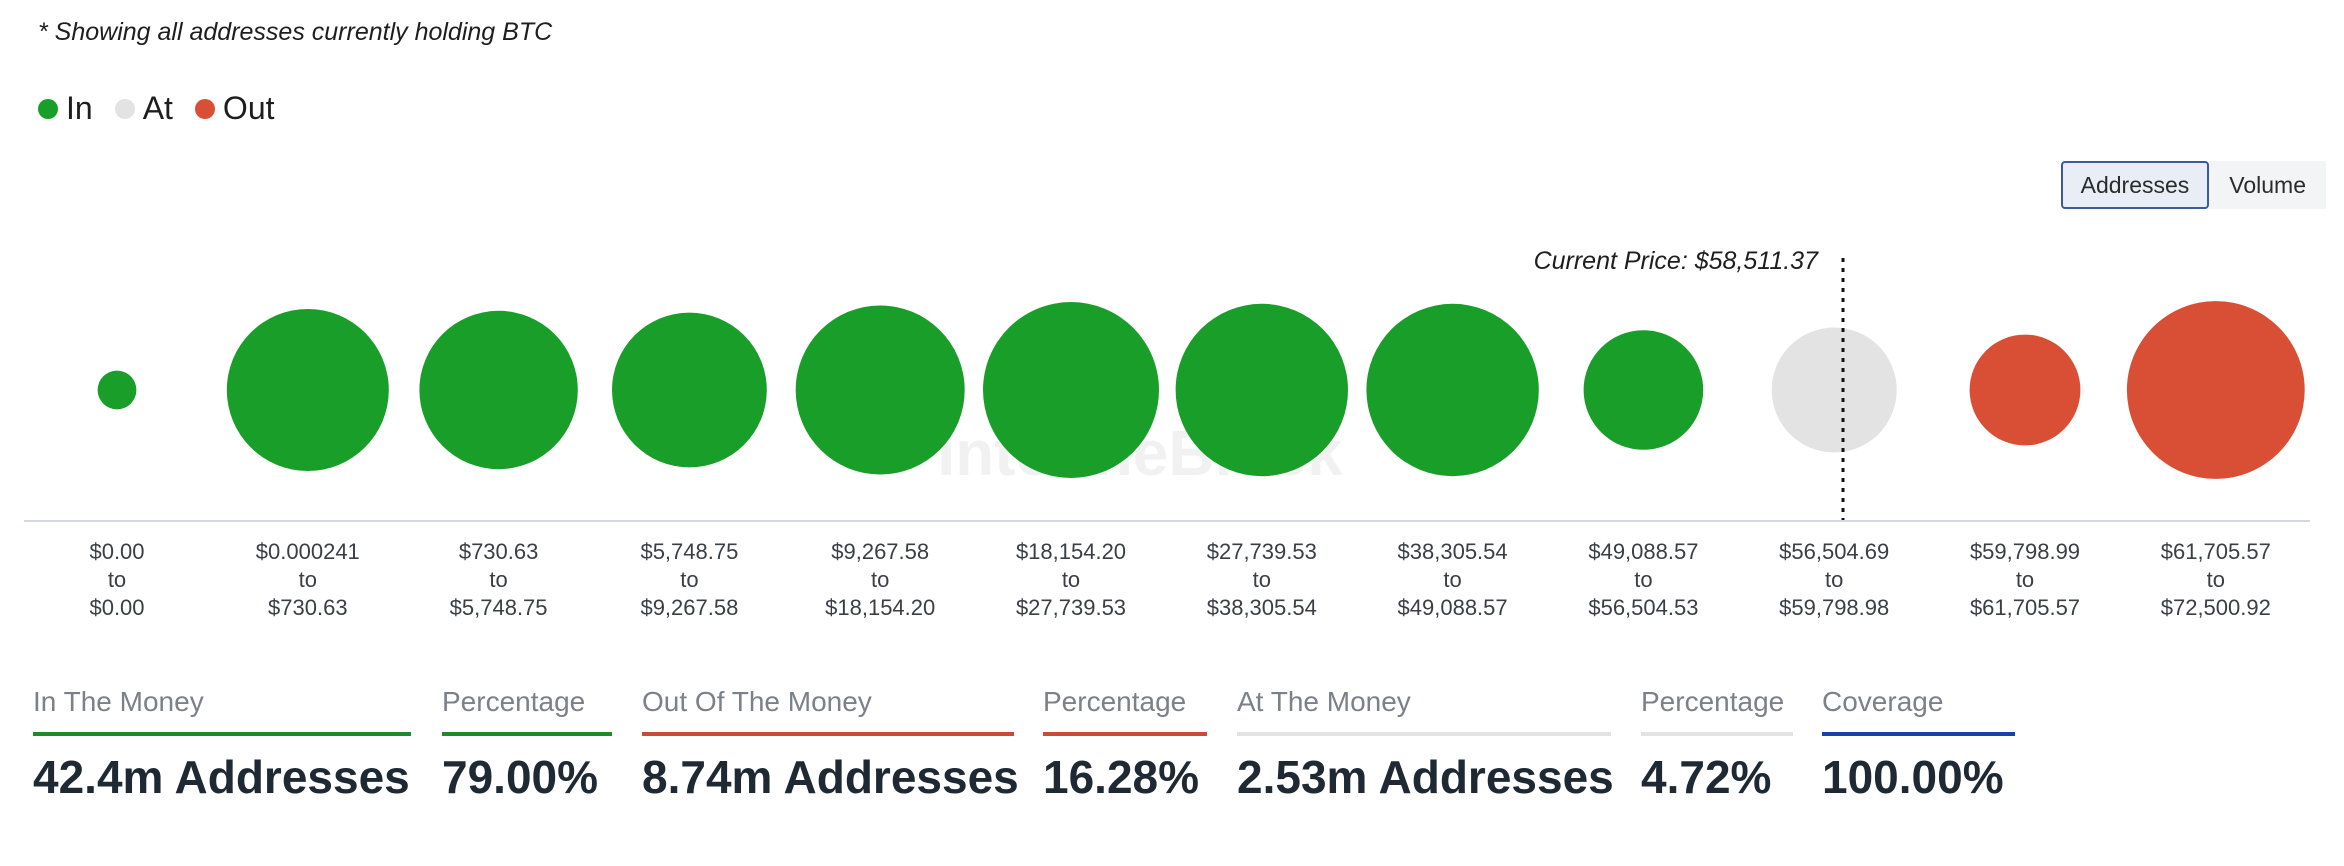 This screenshot has height=866, width=2344. Describe the element at coordinates (880, 551) in the screenshot. I see `x-tick-label-4-from: $9,267.58` at that location.